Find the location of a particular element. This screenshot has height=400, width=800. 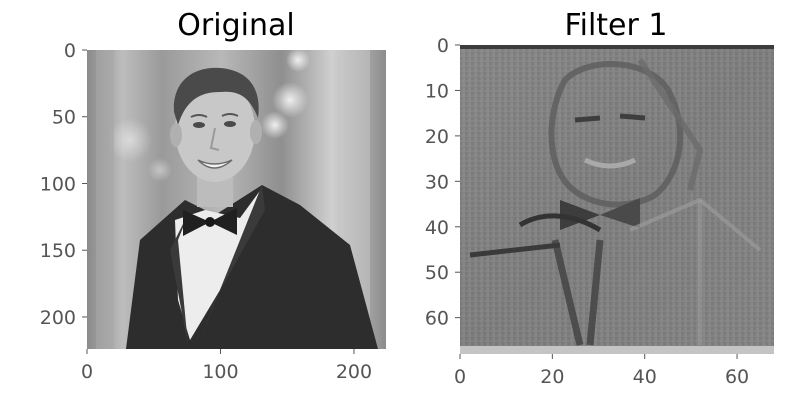

y-tick-label: 60 is located at coordinates (437, 319).